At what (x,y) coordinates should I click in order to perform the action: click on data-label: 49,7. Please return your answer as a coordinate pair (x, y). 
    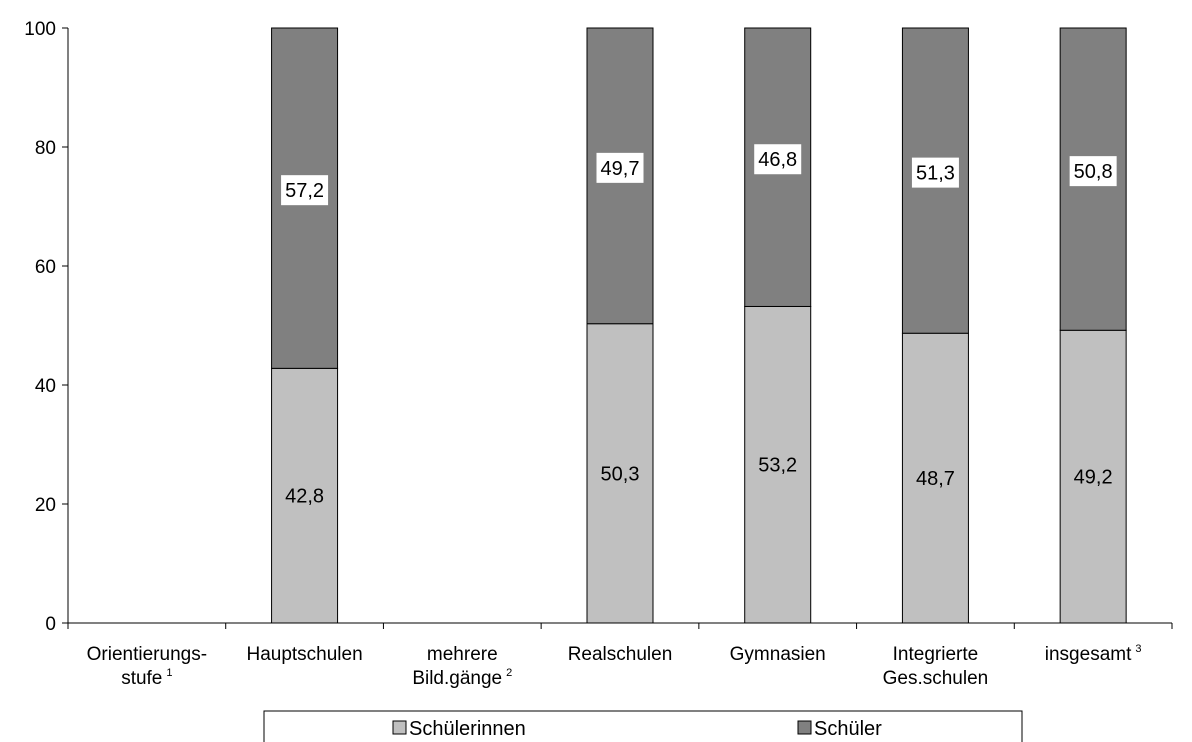
    Looking at the image, I should click on (620, 169).